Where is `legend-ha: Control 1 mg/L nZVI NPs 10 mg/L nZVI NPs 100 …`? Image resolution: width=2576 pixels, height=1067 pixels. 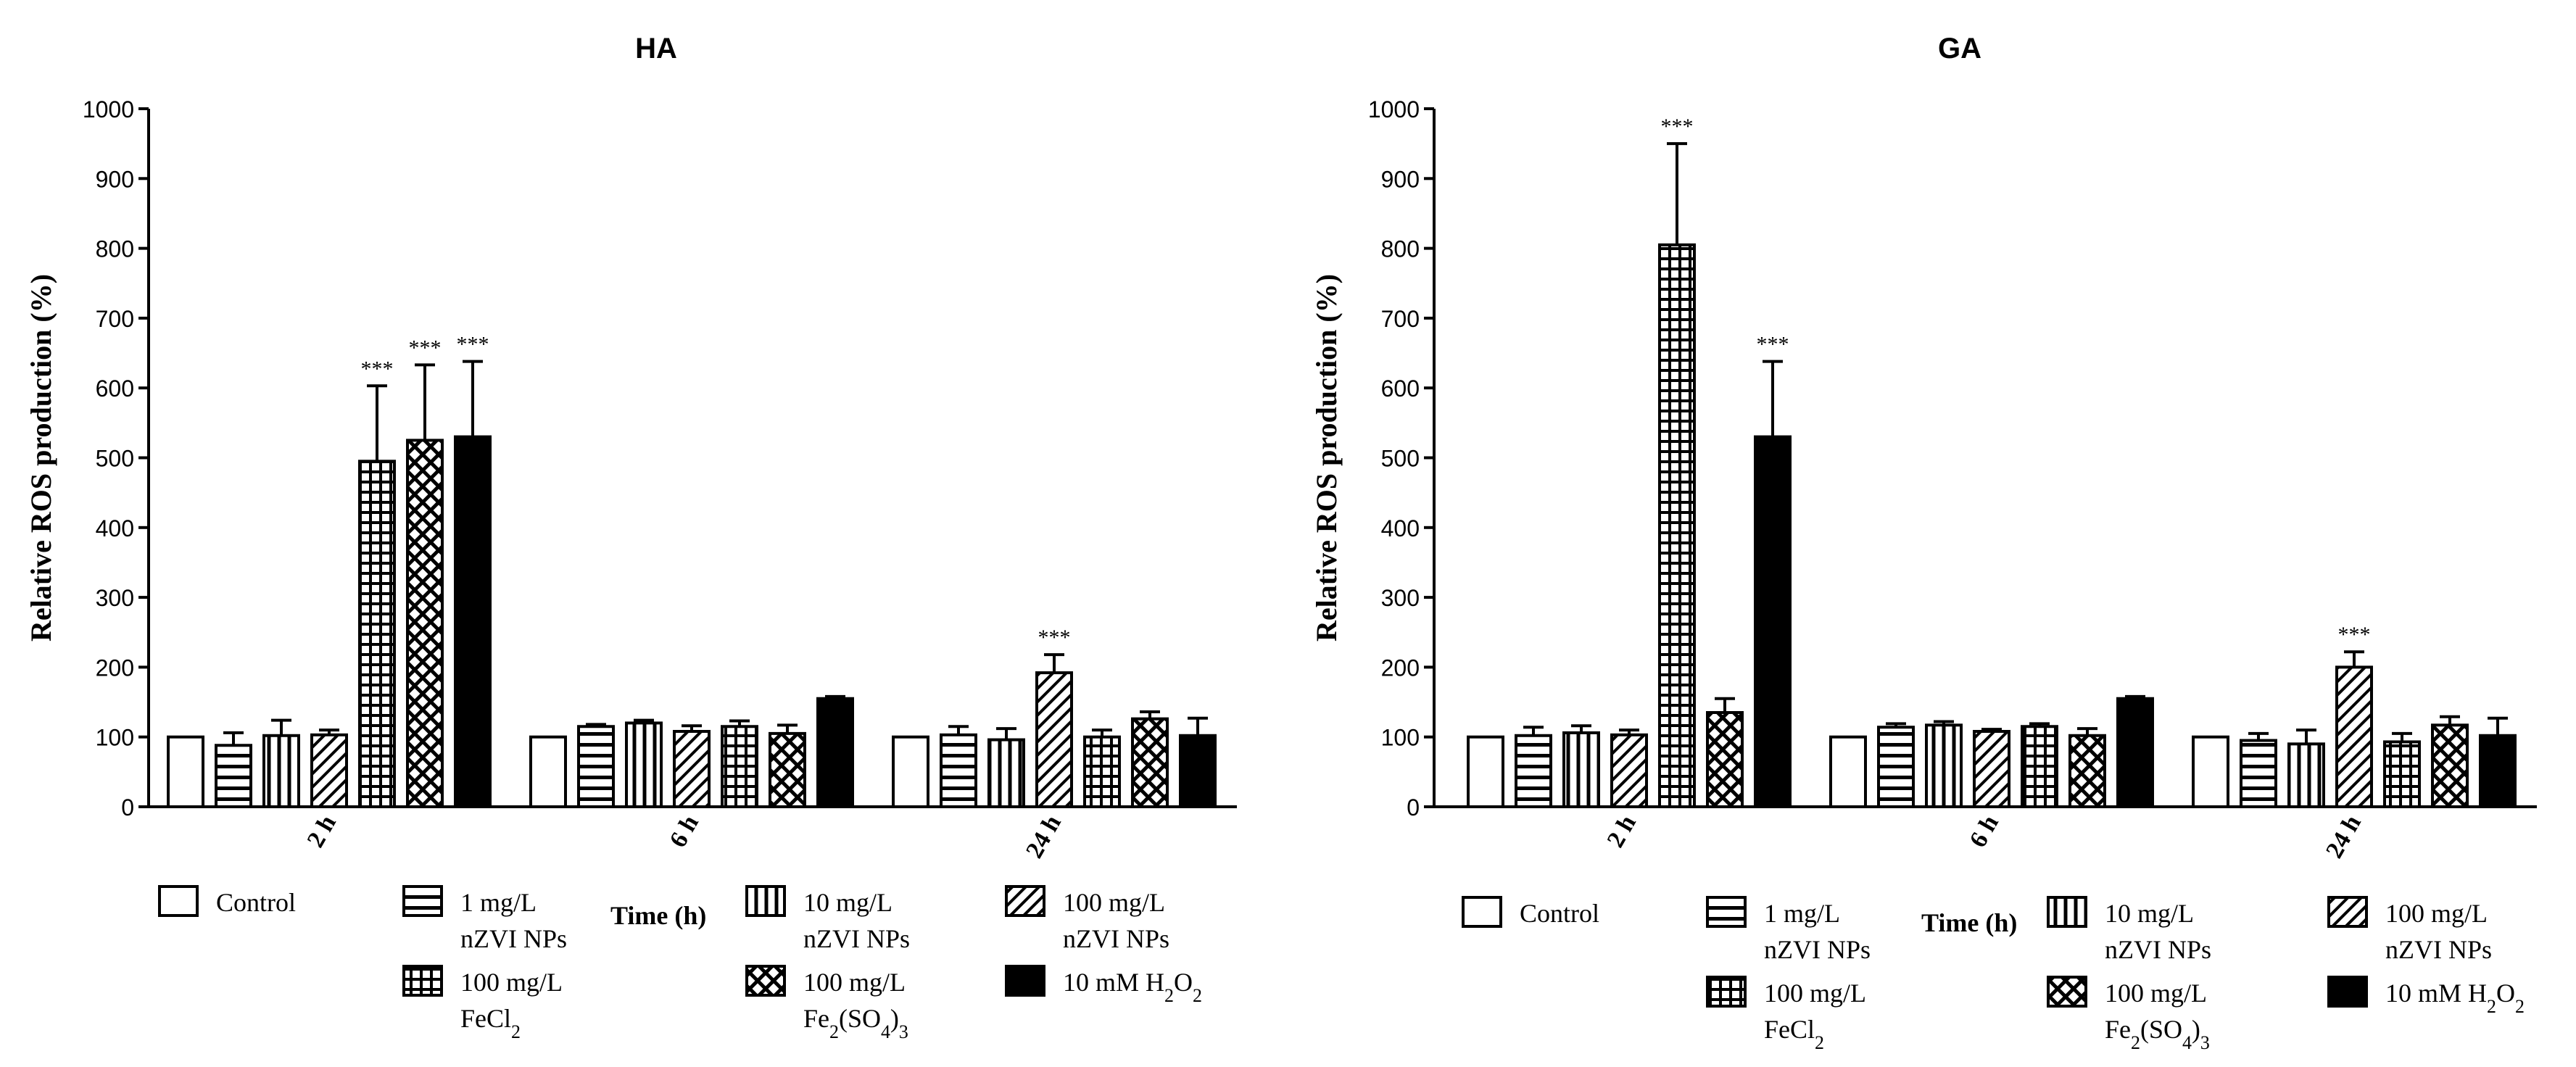
legend-ha: Control 1 mg/L nZVI NPs 10 mg/L nZVI NPs 100 … is located at coordinates (680, 963).